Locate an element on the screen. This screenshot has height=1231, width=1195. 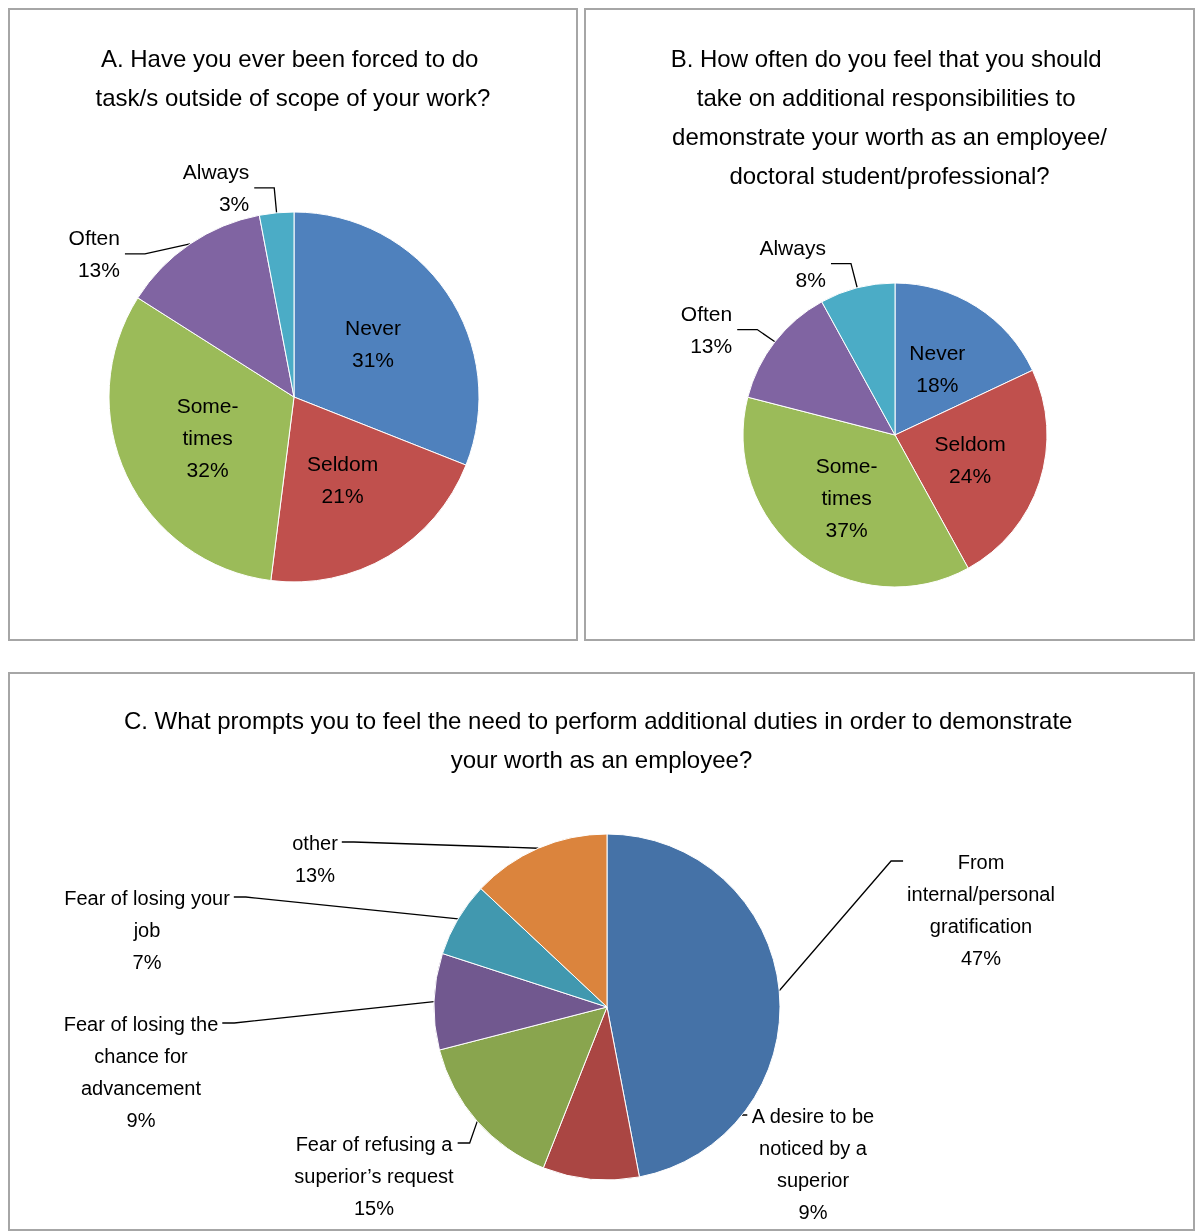
data-label: 21% is located at coordinates (342, 495).